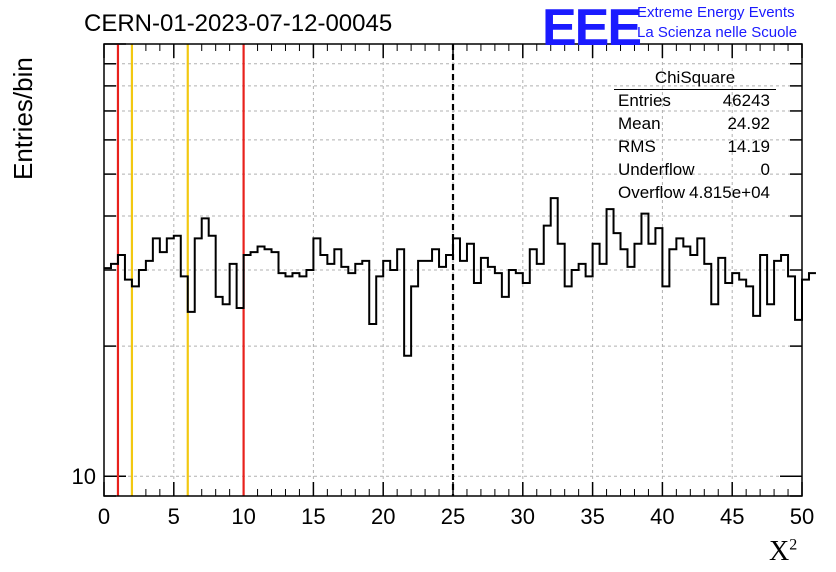 The width and height of the screenshot is (836, 572). What do you see at coordinates (695, 79) in the screenshot?
I see `stats-title: ChiSquare` at bounding box center [695, 79].